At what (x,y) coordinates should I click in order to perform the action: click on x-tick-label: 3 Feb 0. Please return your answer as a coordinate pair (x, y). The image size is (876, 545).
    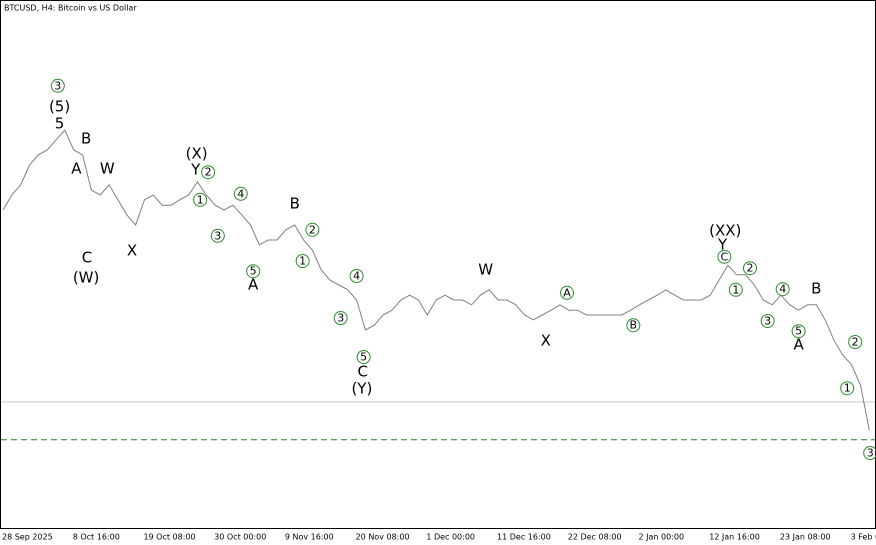
    Looking at the image, I should click on (863, 537).